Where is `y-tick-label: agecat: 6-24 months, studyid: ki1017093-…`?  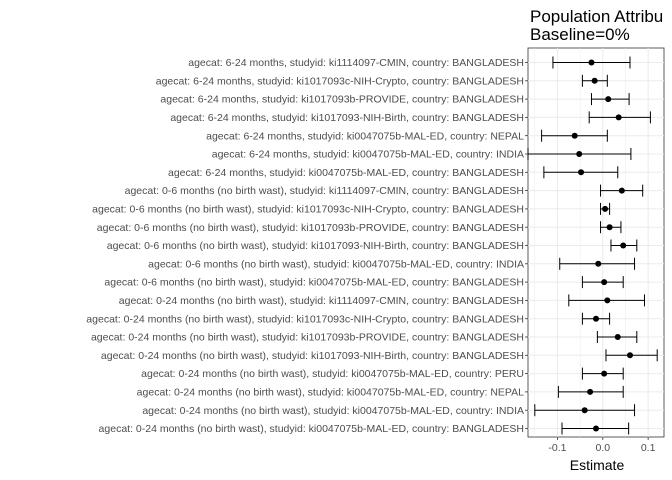
y-tick-label: agecat: 6-24 months, studyid: ki1017093-… is located at coordinates (347, 118).